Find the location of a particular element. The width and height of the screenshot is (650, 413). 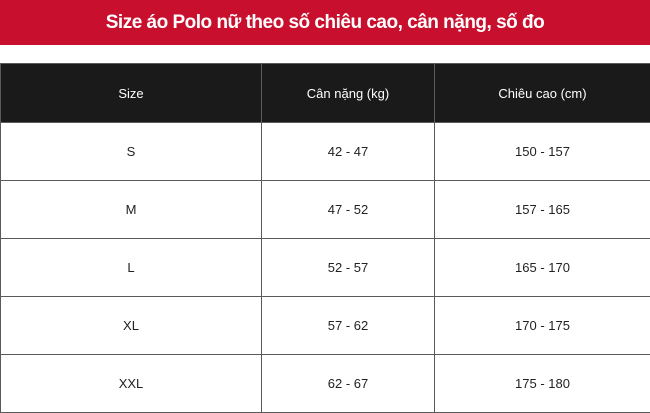

cell-weight: 42 - 47 is located at coordinates (348, 152).